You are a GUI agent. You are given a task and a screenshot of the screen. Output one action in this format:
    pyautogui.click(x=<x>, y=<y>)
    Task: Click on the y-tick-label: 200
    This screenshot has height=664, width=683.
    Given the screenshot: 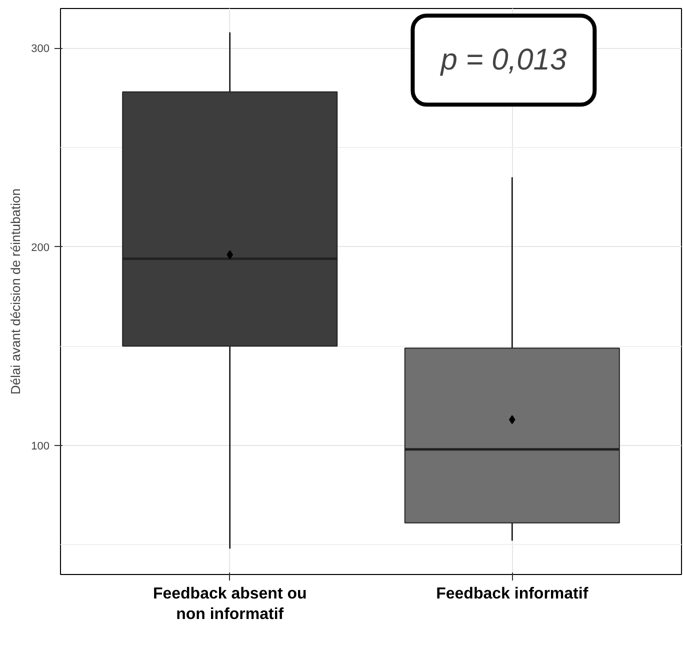 What is the action you would take?
    pyautogui.click(x=40, y=248)
    